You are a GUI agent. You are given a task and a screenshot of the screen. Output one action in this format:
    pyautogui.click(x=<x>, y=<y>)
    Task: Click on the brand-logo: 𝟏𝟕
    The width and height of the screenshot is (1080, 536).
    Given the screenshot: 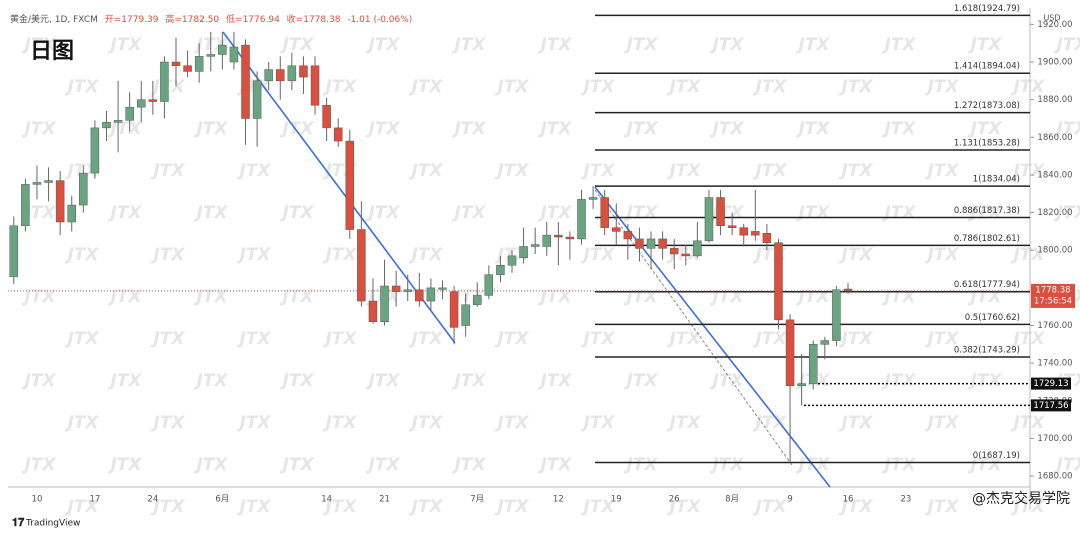 What is the action you would take?
    pyautogui.click(x=18, y=522)
    